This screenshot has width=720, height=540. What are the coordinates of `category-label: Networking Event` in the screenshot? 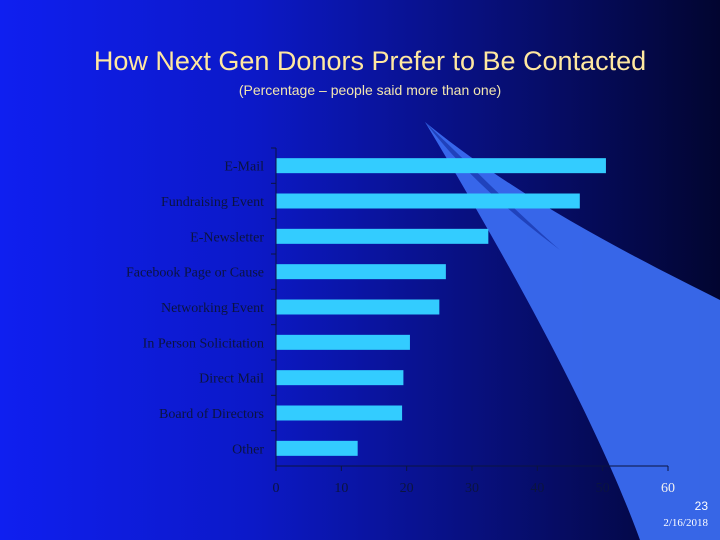 It's located at (212, 308).